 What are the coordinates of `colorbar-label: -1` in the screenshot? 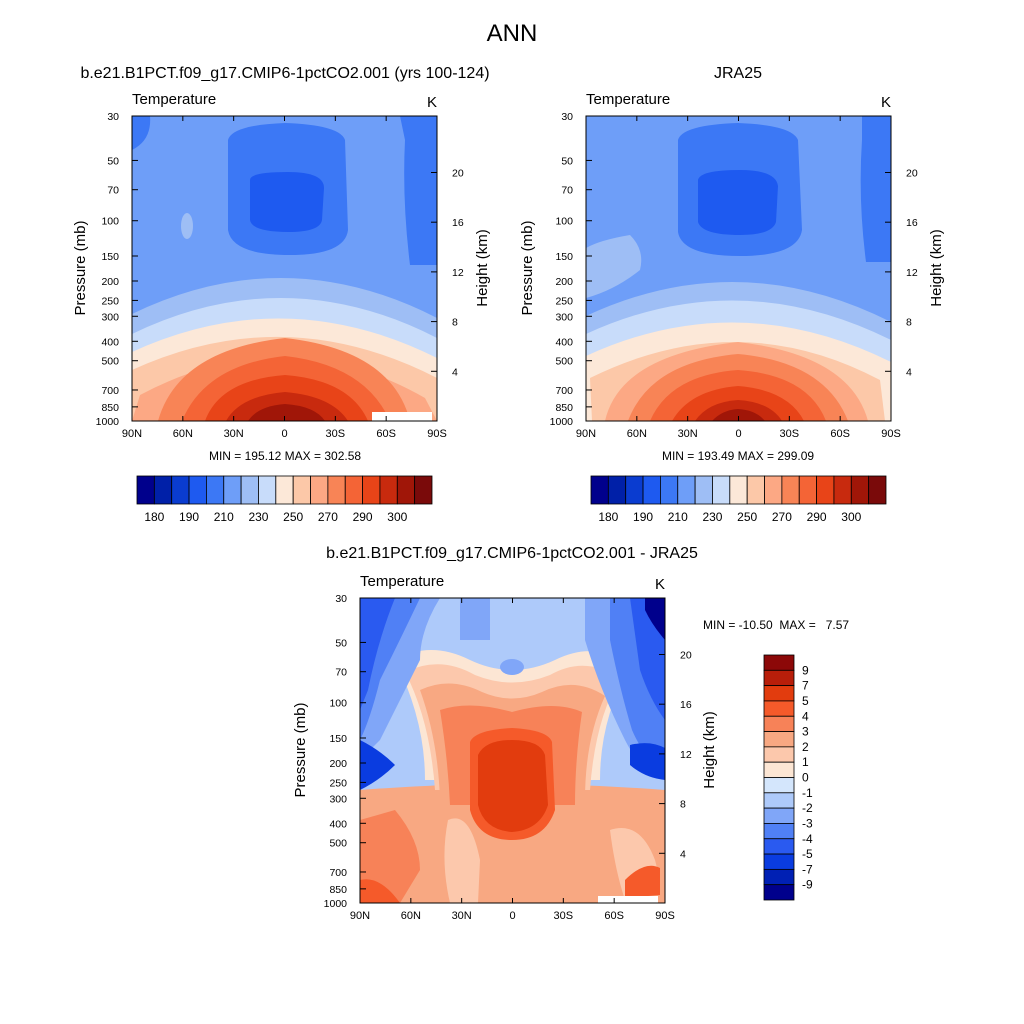 It's located at (807, 793).